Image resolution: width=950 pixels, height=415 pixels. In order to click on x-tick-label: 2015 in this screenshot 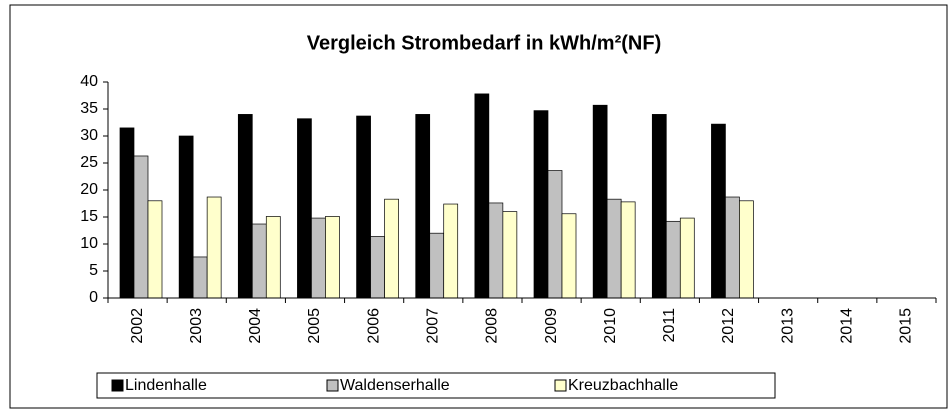, I will do `click(906, 326)`.